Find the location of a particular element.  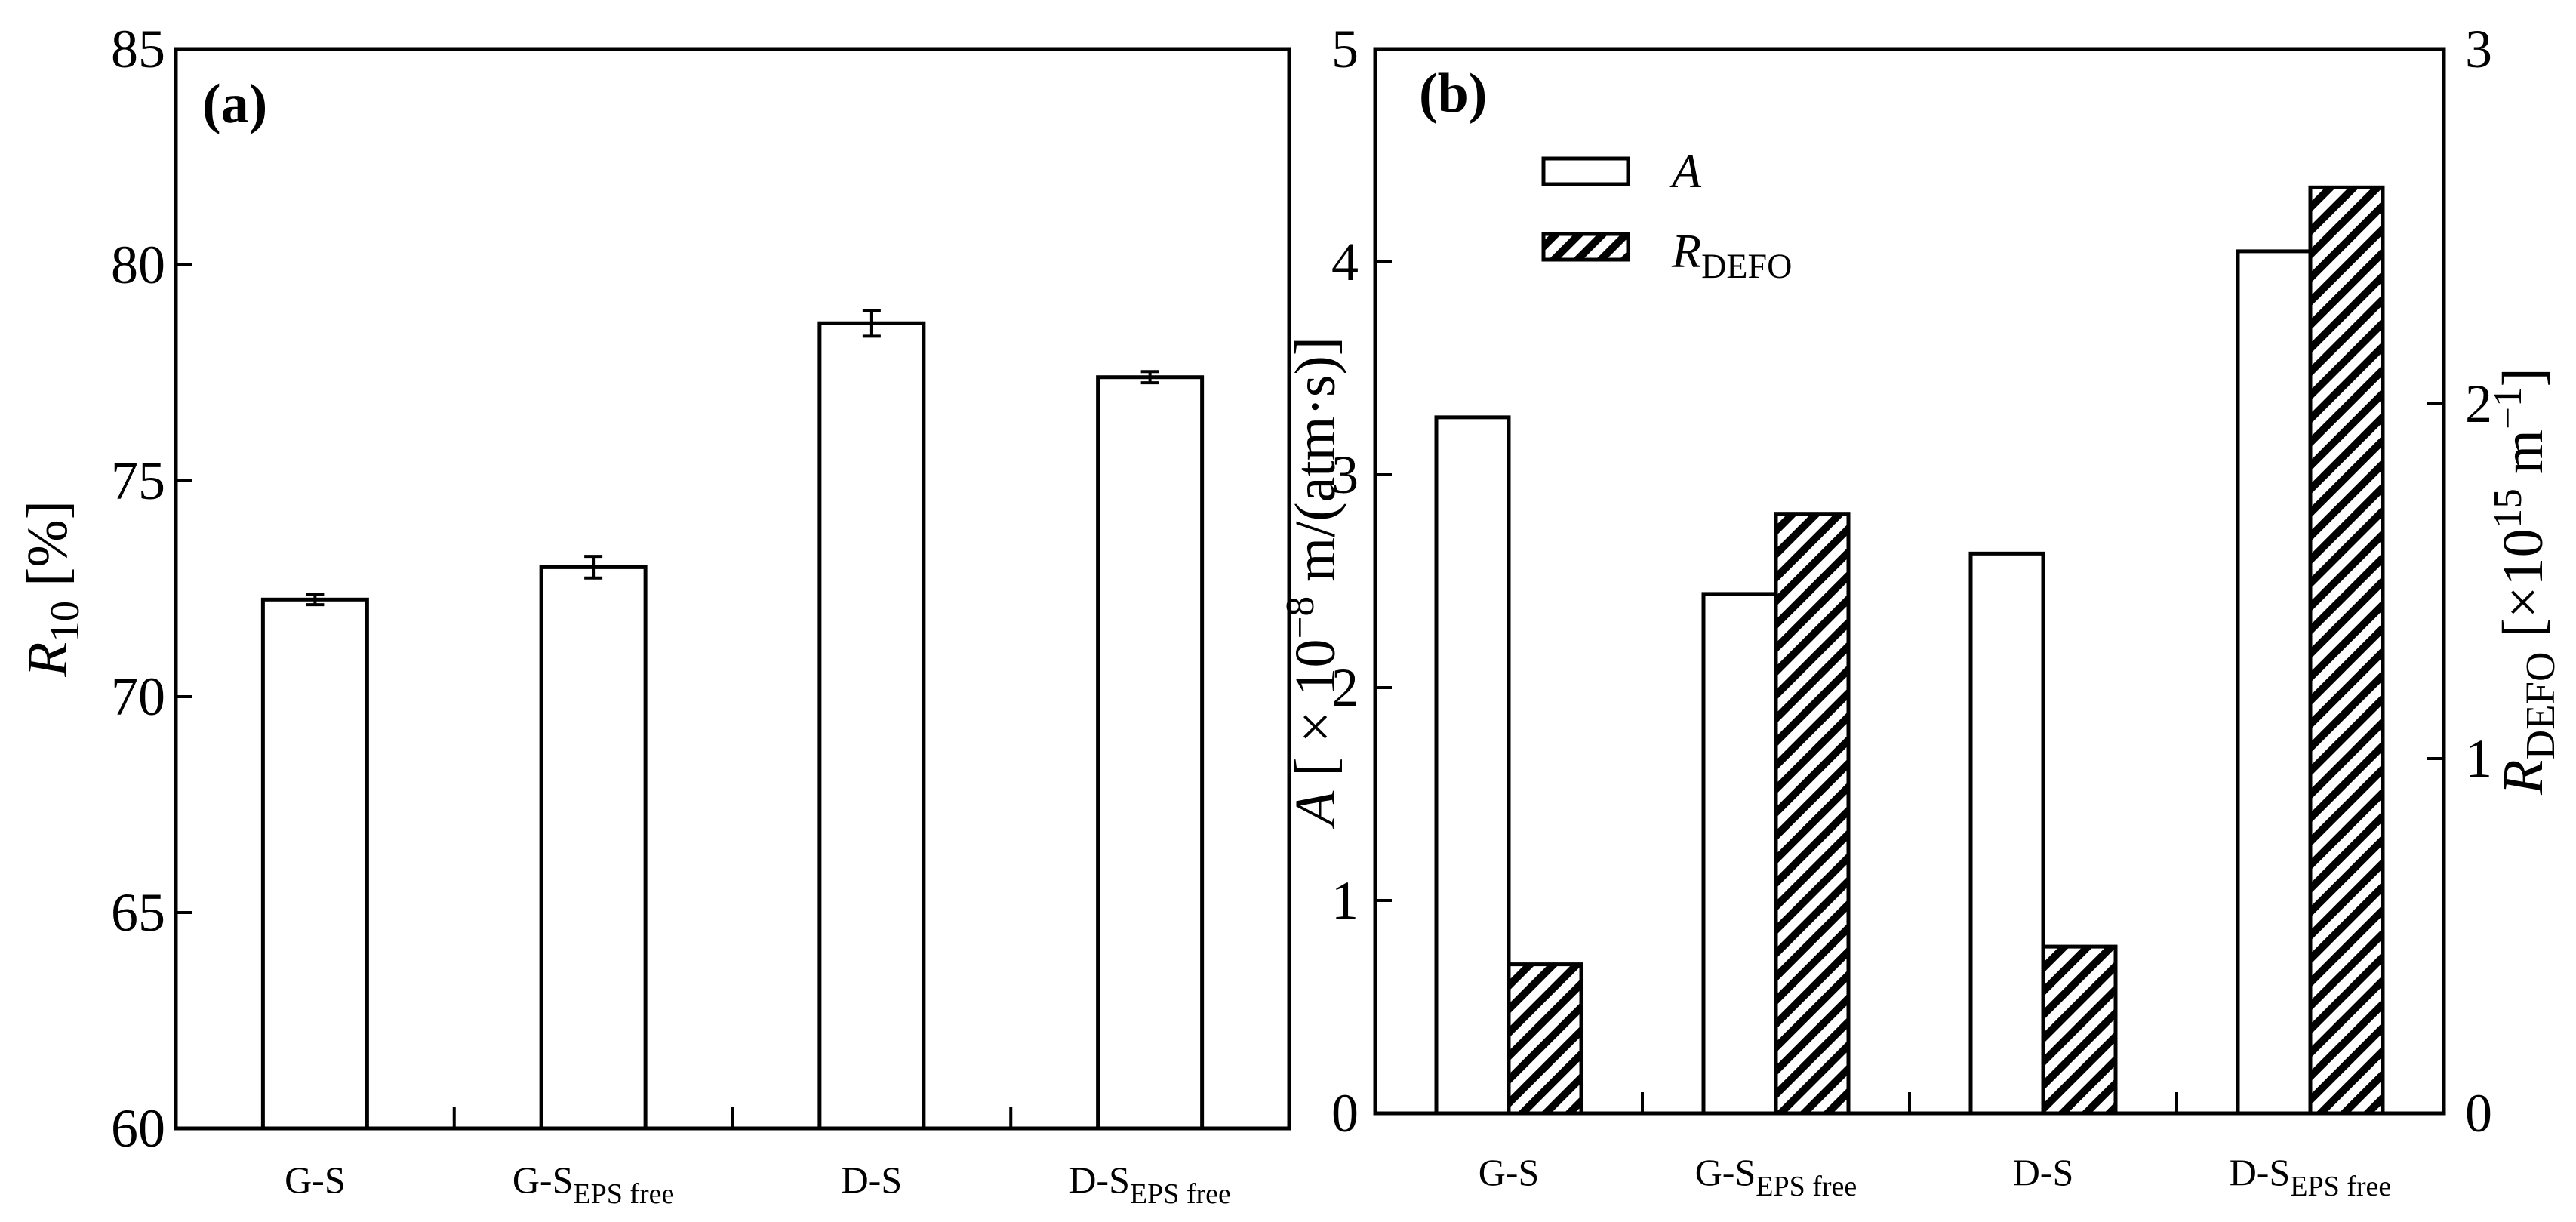

panel-b-right-y-axis-title: RDEFO [×1015 m−1] is located at coordinates (2524, 582).